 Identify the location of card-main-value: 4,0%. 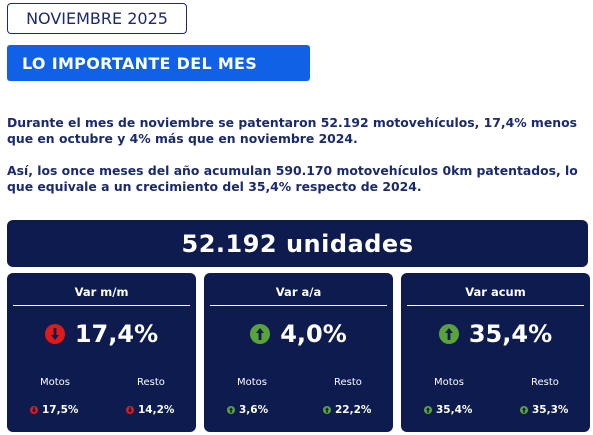
(298, 334).